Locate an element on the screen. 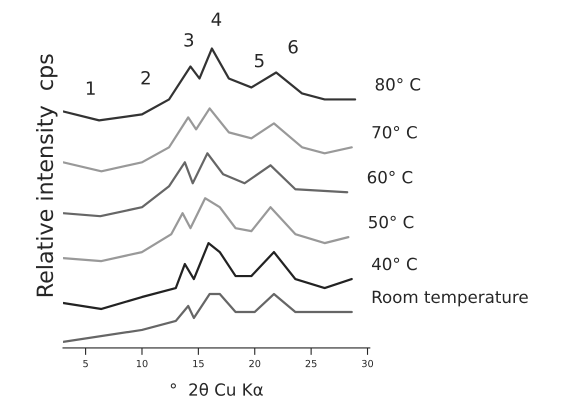  annotation: 1 is located at coordinates (90, 88).